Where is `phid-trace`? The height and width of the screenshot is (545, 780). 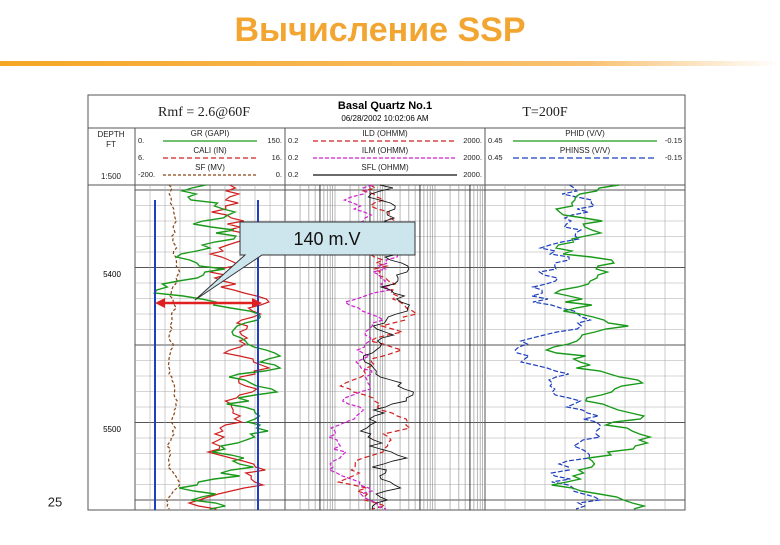
phid-trace is located at coordinates (598, 347).